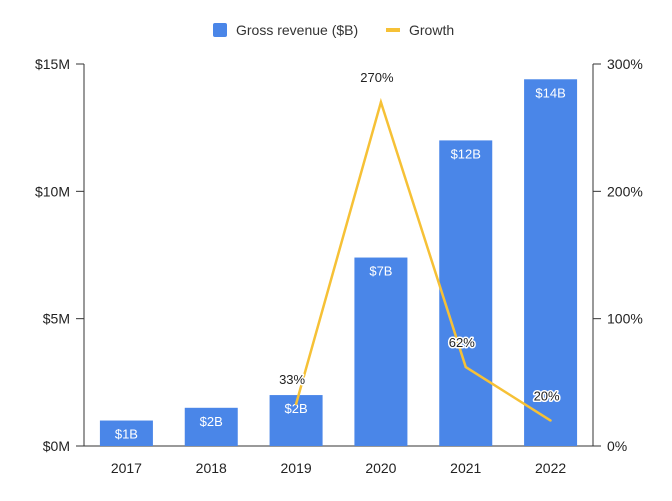  What do you see at coordinates (377, 77) in the screenshot?
I see `growth-label: 270%` at bounding box center [377, 77].